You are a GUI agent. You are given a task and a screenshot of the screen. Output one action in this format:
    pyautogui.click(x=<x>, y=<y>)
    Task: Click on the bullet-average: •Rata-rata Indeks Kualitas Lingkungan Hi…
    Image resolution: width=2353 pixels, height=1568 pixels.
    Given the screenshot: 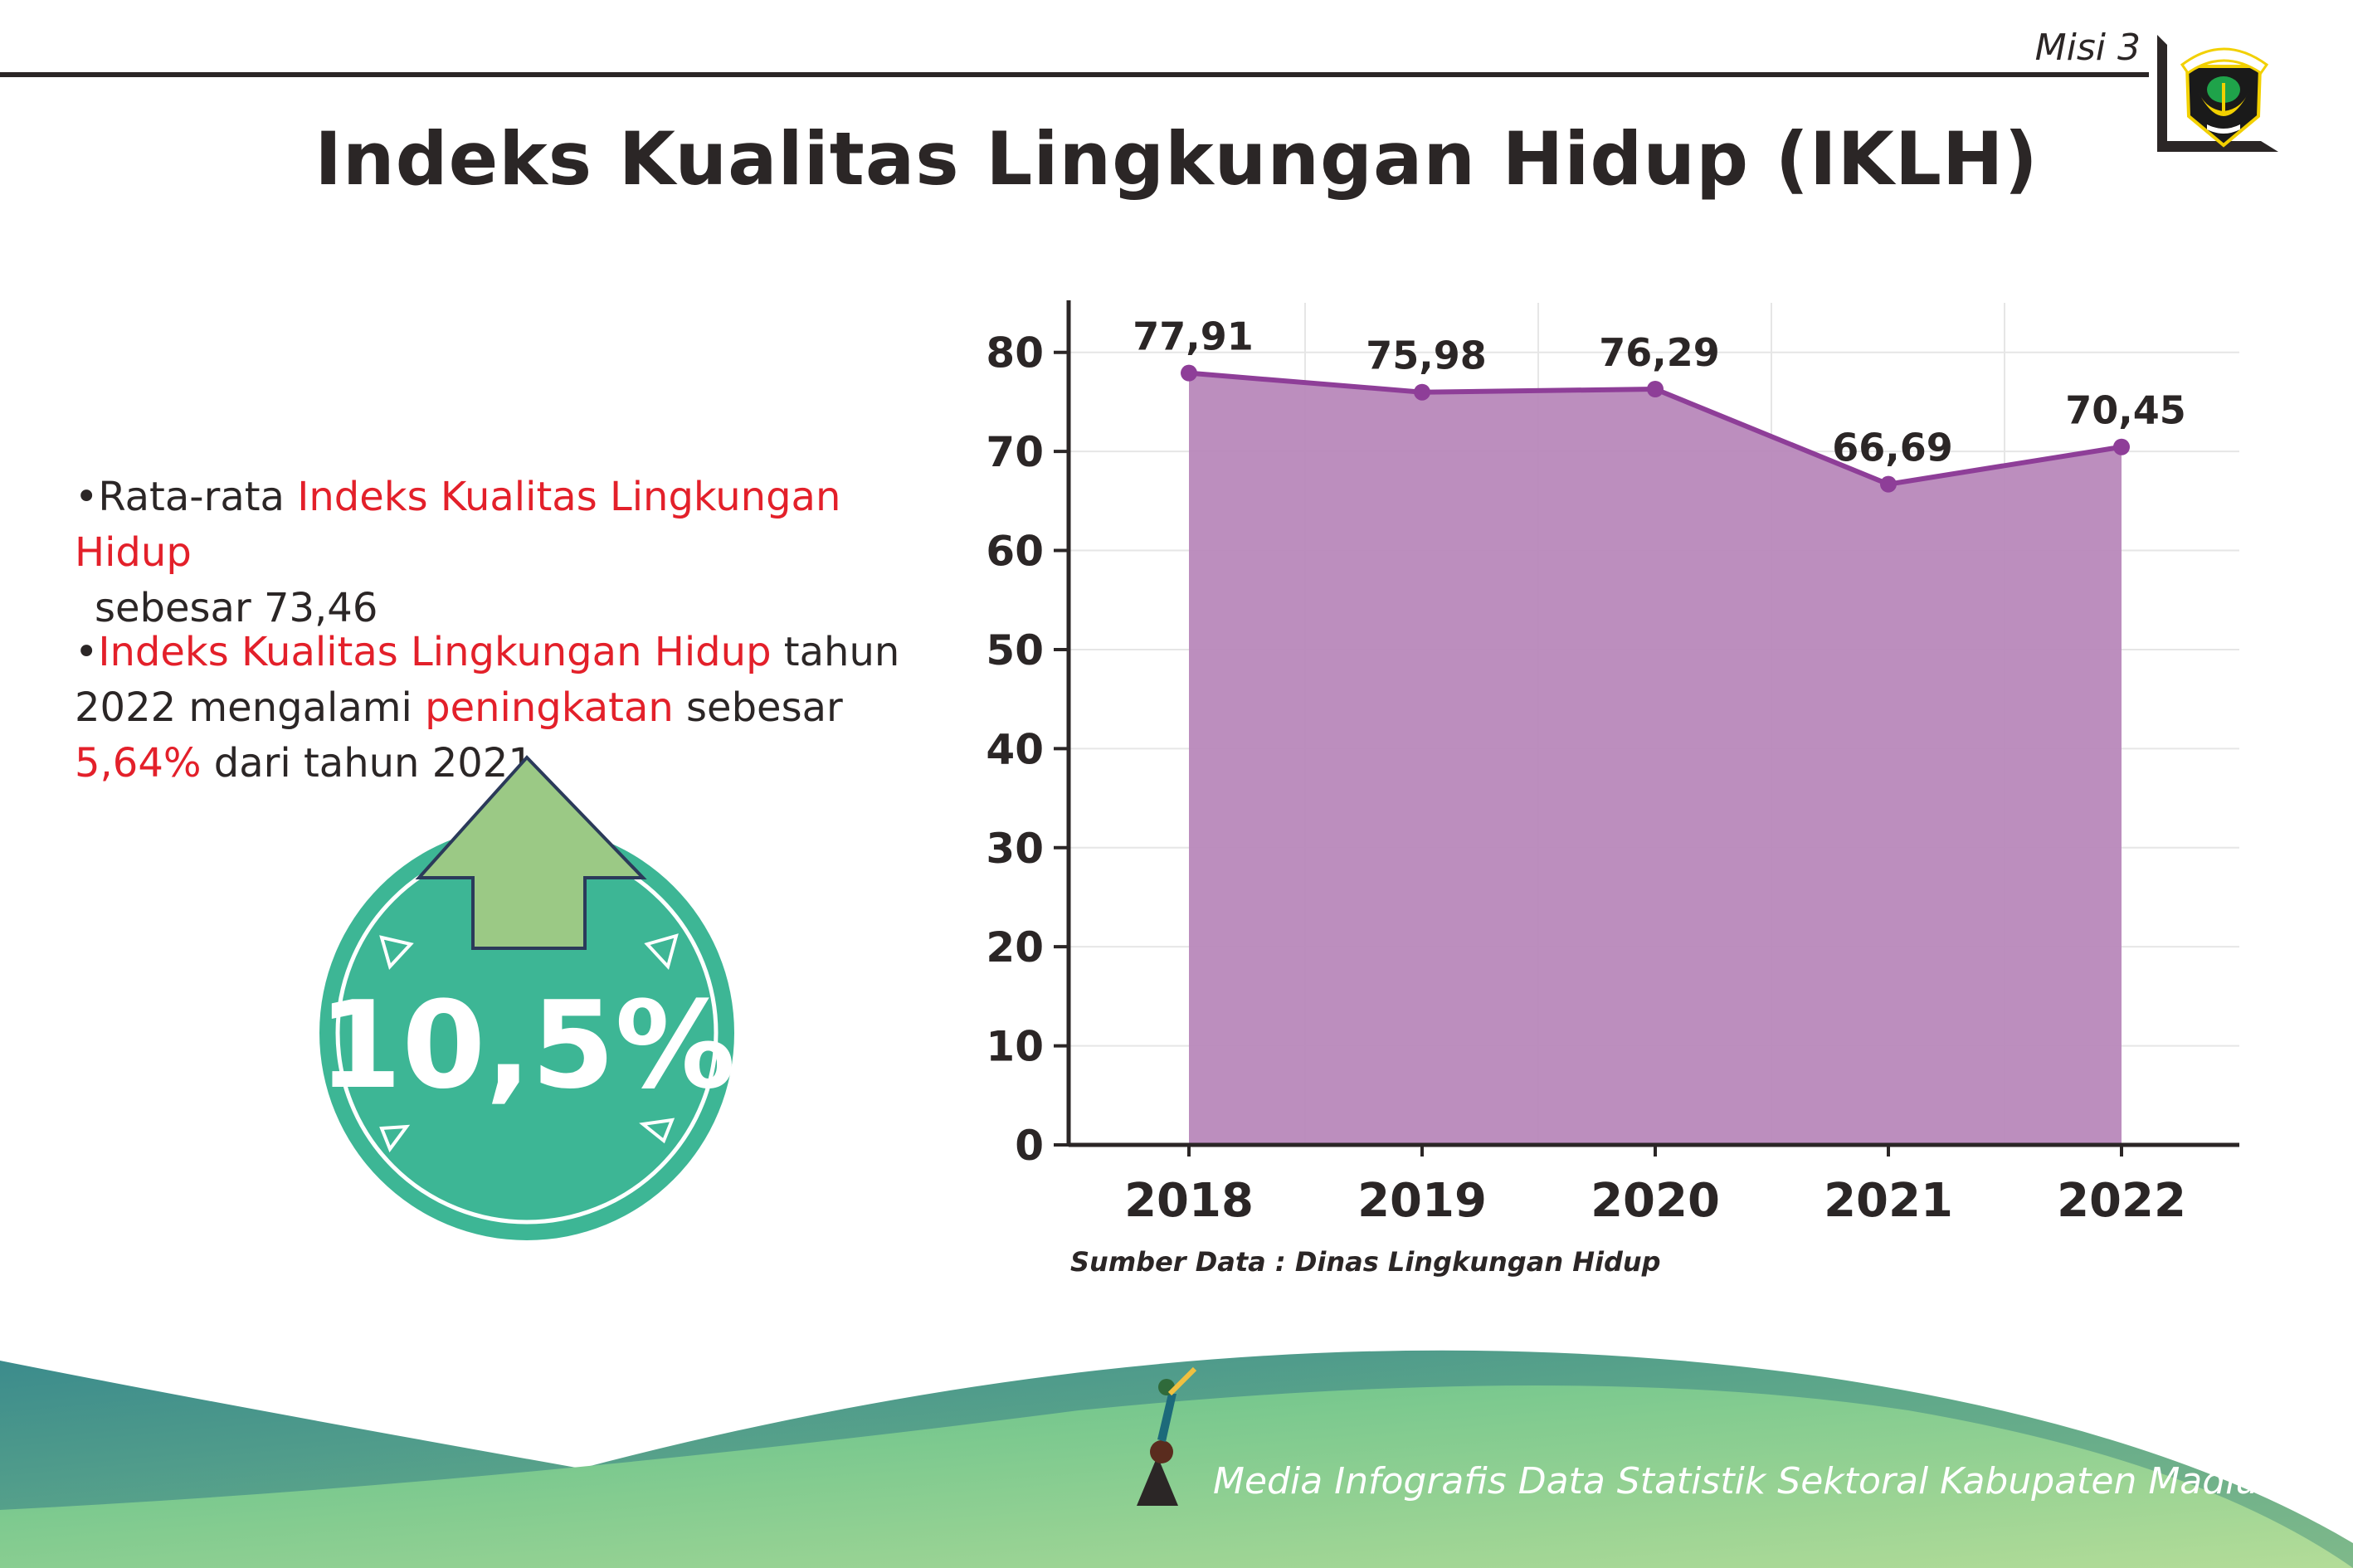 What is the action you would take?
    pyautogui.click(x=458, y=552)
    